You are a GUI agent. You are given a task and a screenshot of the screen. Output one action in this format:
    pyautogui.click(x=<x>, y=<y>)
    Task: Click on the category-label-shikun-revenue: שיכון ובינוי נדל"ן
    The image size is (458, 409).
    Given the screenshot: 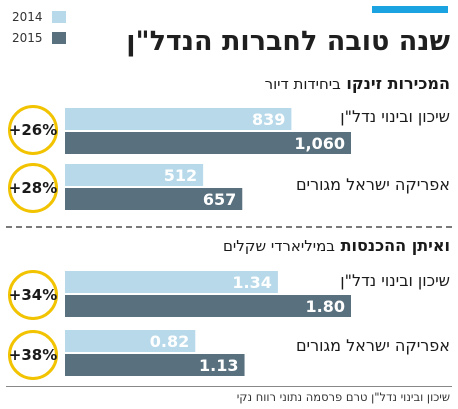 What is the action you would take?
    pyautogui.click(x=395, y=280)
    